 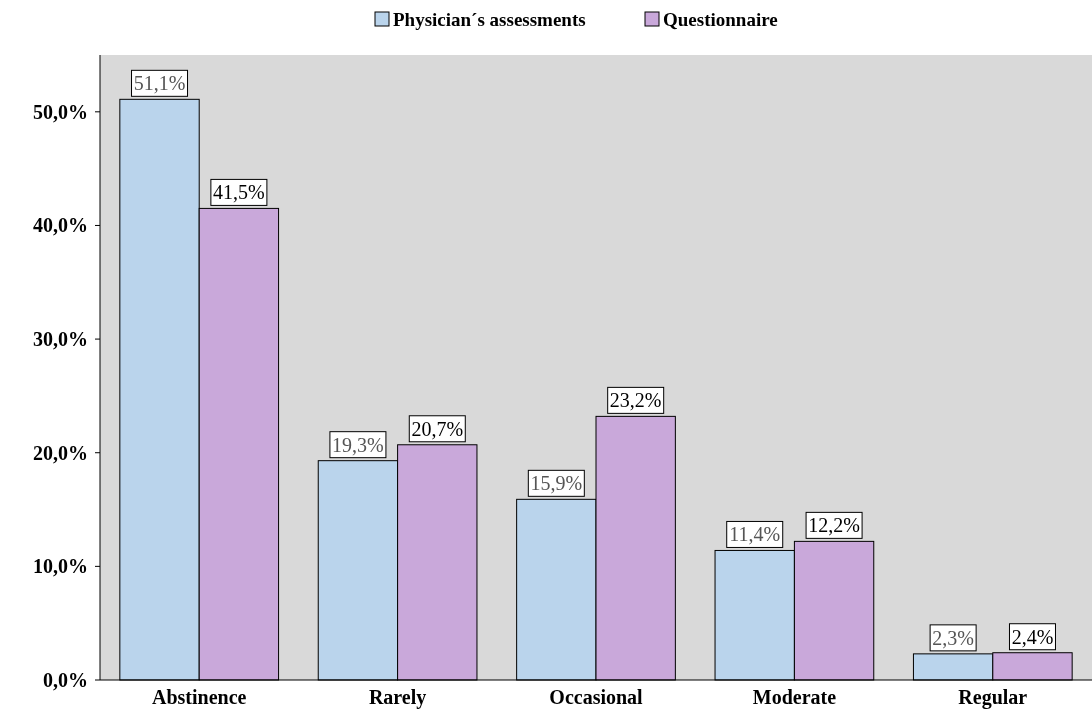 What do you see at coordinates (437, 428) in the screenshot?
I see `data-label: 20,7%` at bounding box center [437, 428].